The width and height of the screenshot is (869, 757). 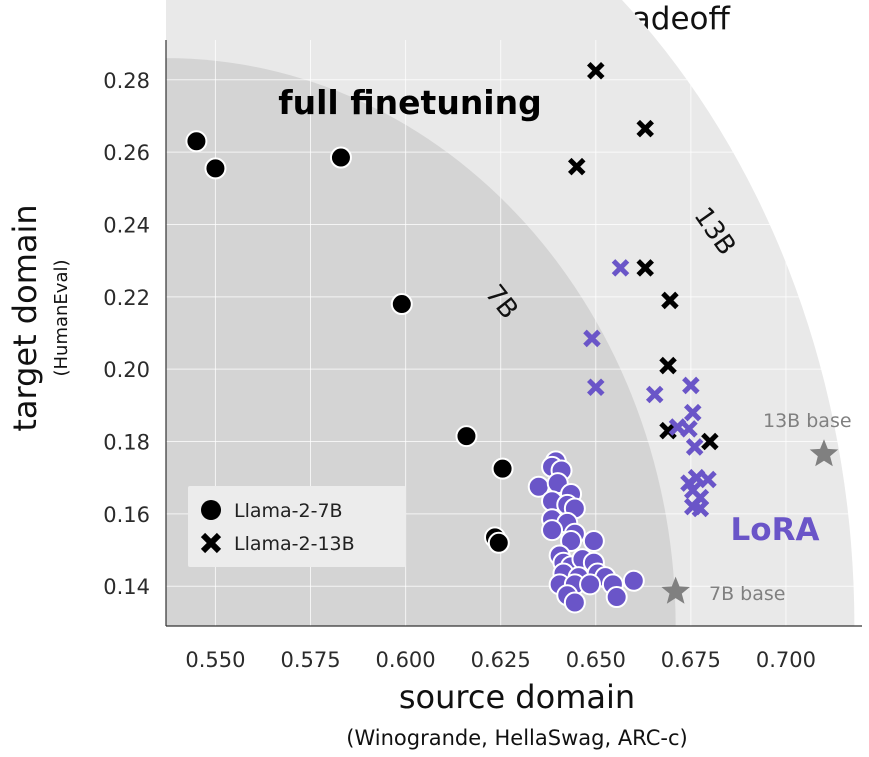 What do you see at coordinates (211, 510) in the screenshot?
I see `legend-circle-icon` at bounding box center [211, 510].